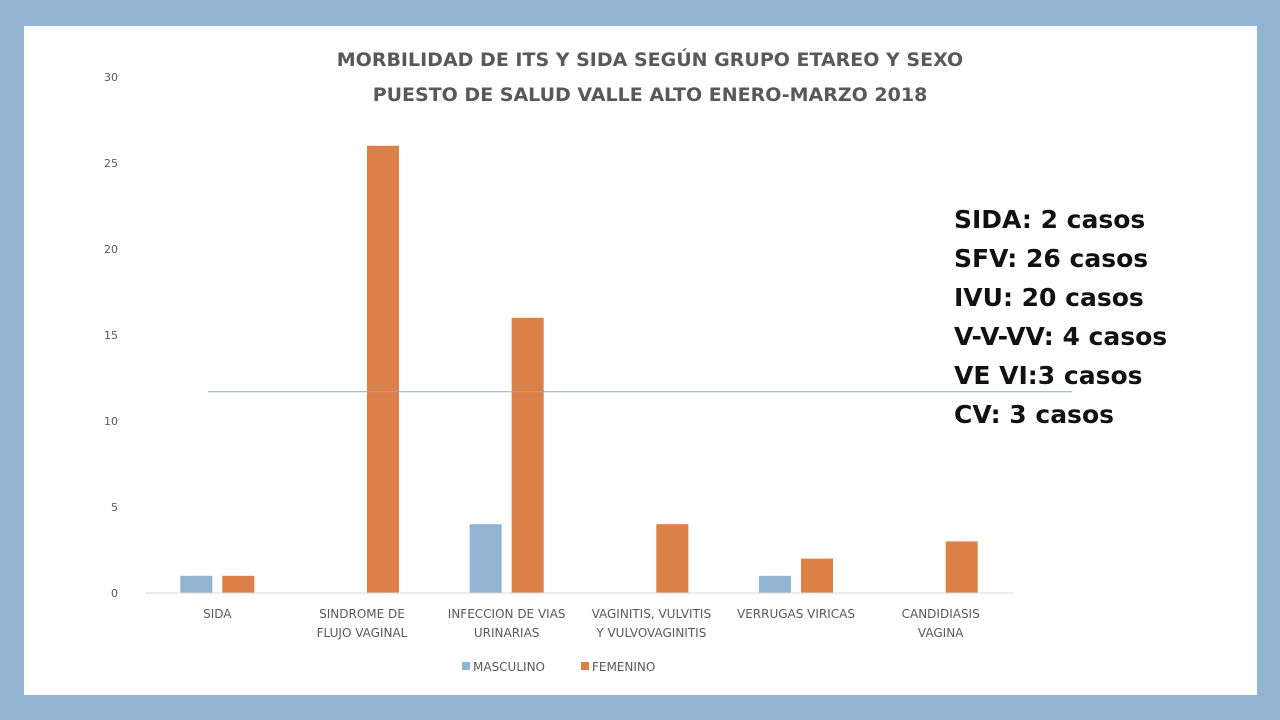  I want to click on x-category-label: SIDA, so click(217, 614).